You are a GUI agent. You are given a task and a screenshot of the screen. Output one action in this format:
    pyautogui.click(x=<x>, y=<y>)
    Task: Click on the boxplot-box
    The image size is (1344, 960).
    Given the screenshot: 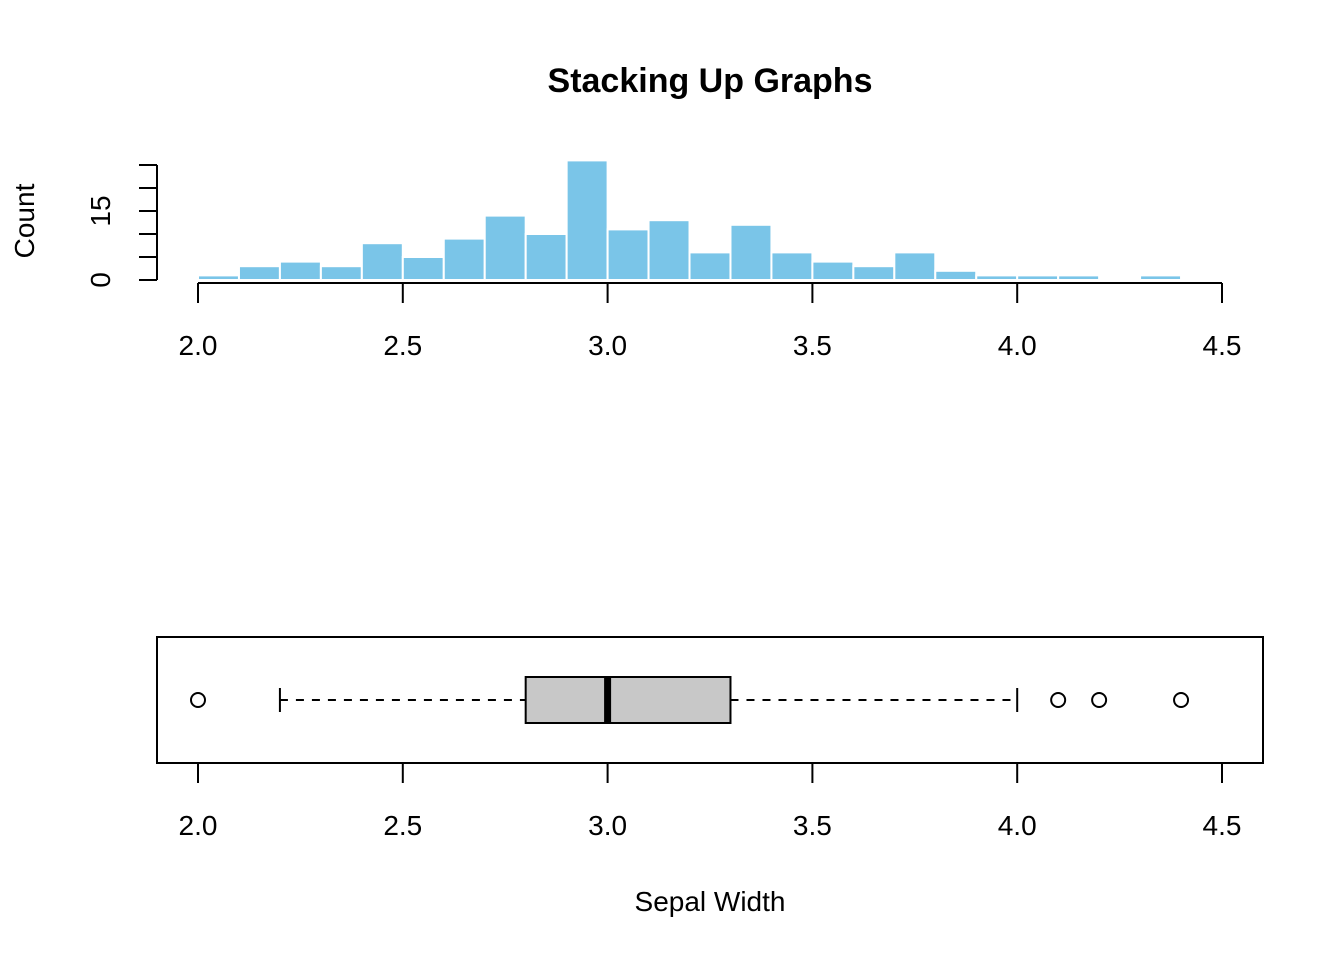 What is the action you would take?
    pyautogui.click(x=628, y=700)
    